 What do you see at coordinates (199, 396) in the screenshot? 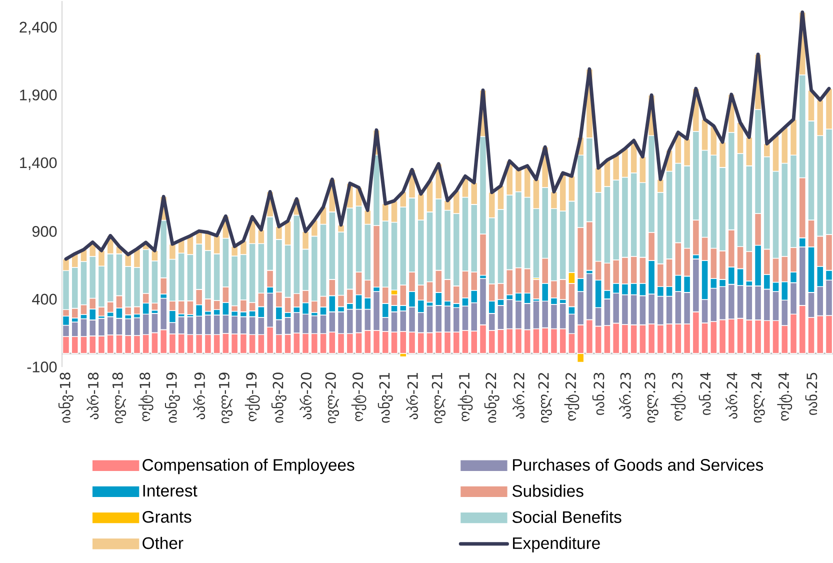
I see `x-tick-label: აპრ-19` at bounding box center [199, 396].